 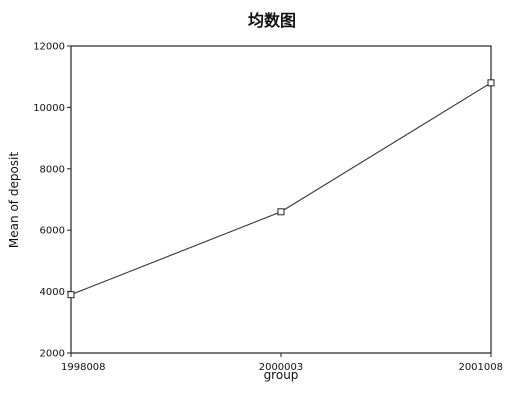 What do you see at coordinates (49, 47) in the screenshot?
I see `y-tick-label: 12000` at bounding box center [49, 47].